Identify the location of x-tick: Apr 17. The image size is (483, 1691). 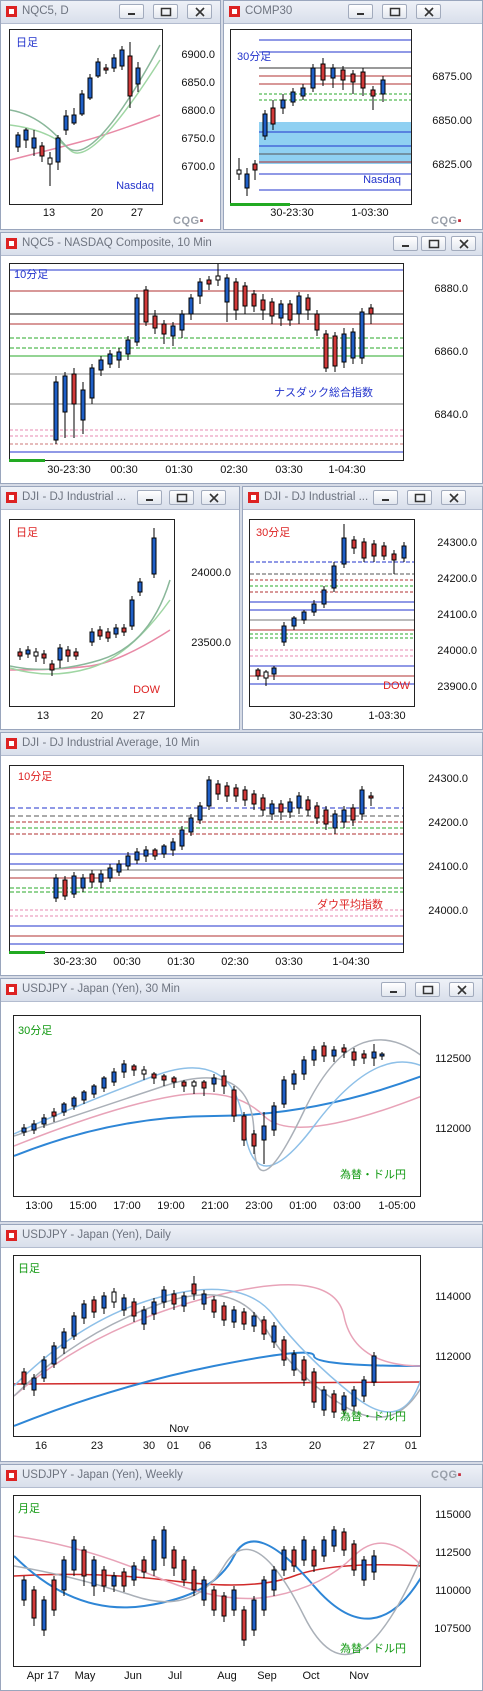
(43, 1676).